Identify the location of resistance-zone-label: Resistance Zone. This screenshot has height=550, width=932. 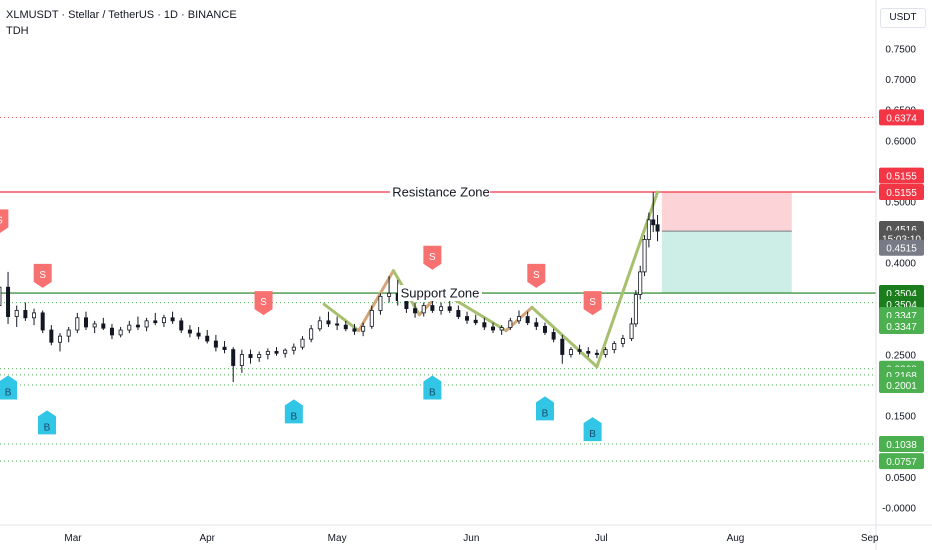
(441, 192).